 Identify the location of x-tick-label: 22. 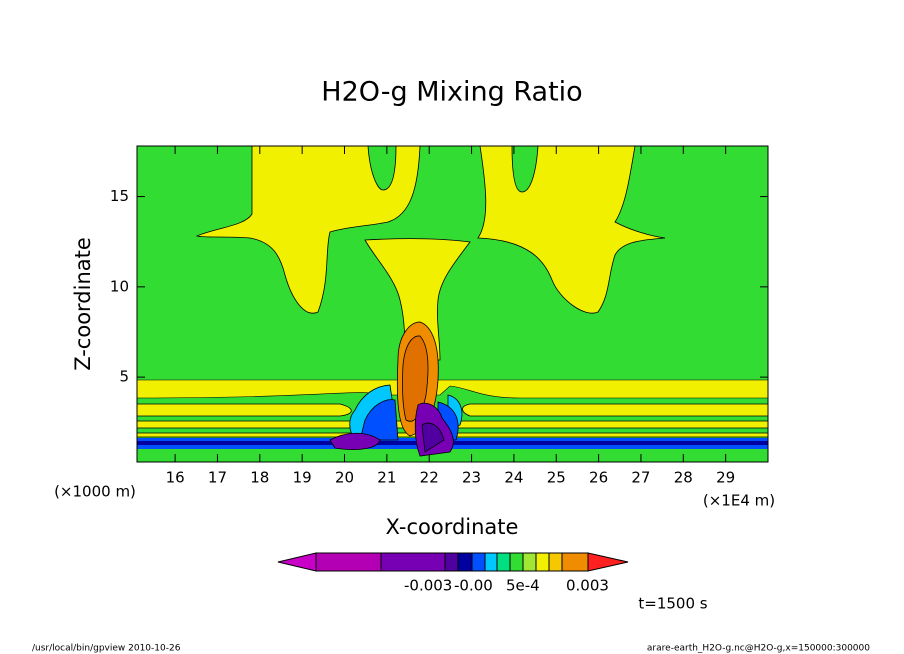
(429, 478).